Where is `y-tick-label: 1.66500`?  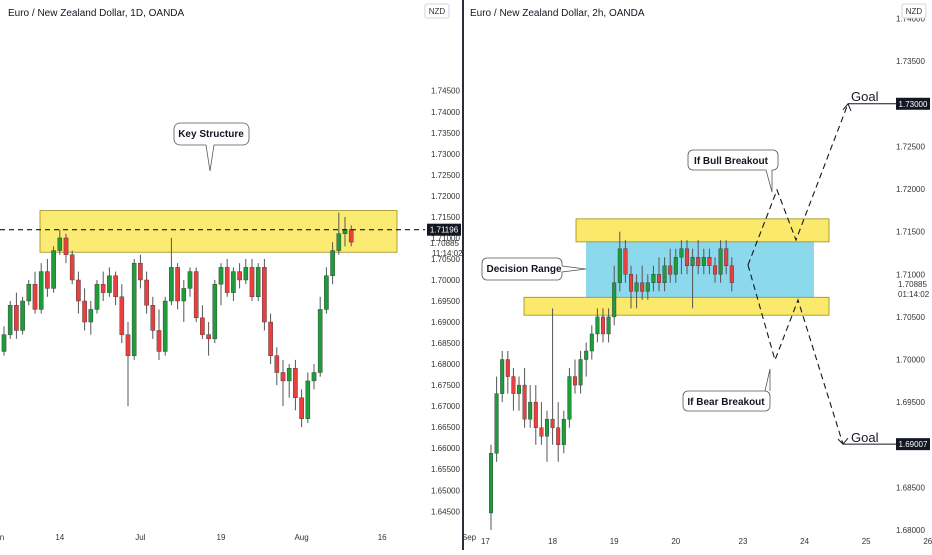 y-tick-label: 1.66500 is located at coordinates (445, 427).